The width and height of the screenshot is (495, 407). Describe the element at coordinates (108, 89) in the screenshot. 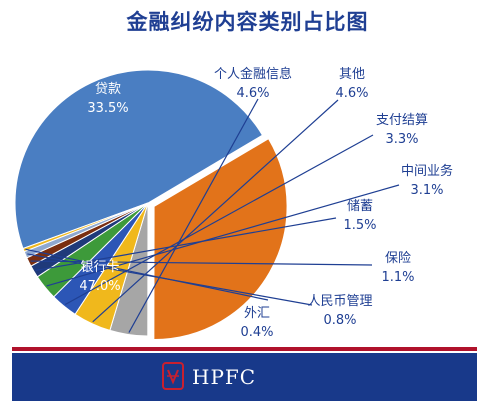

I see `slice-label: 贷款` at that location.